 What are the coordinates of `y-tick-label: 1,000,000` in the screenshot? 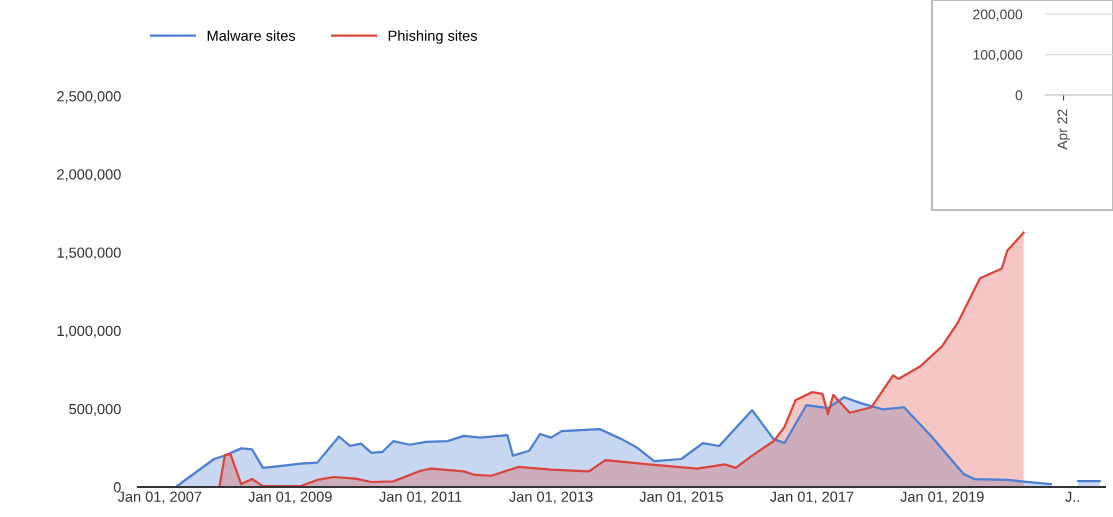 It's located at (89, 331).